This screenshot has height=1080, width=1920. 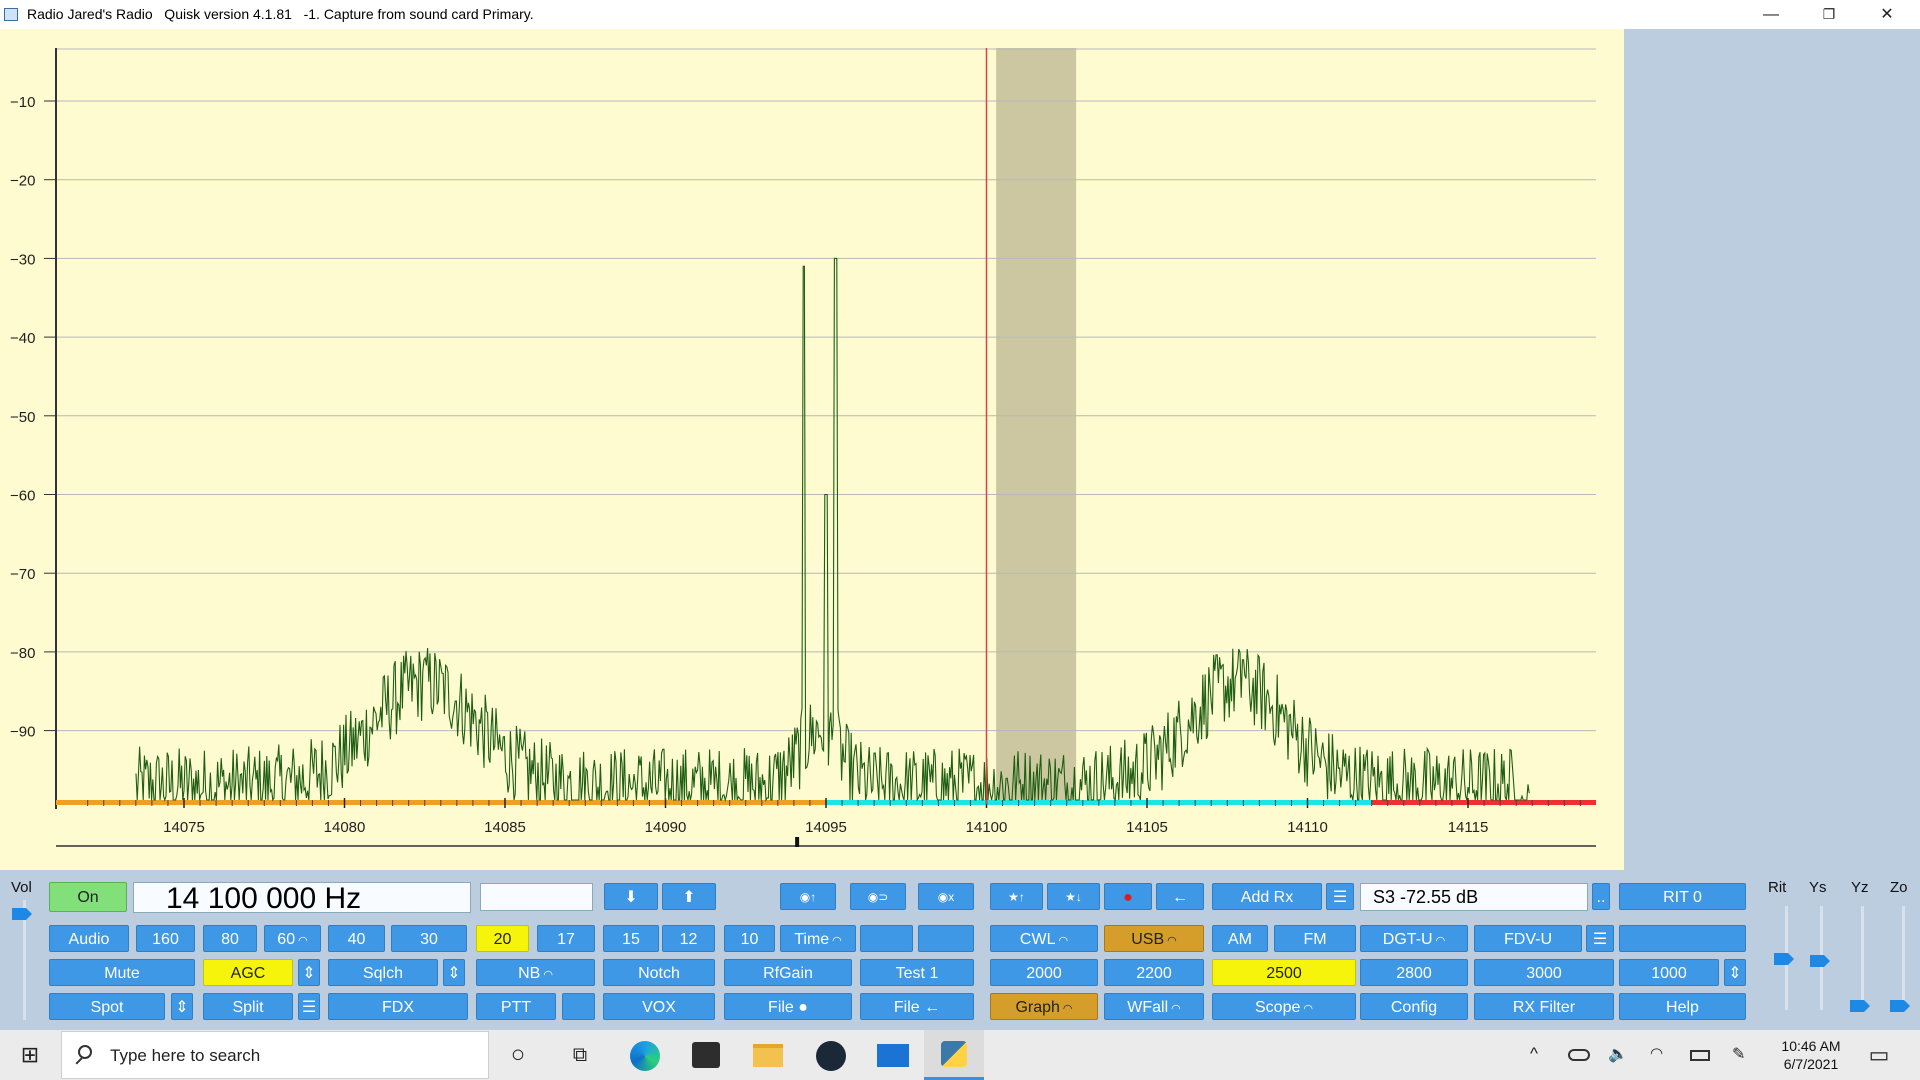 What do you see at coordinates (1669, 972) in the screenshot?
I see `bandwidth-1000-button: 1000` at bounding box center [1669, 972].